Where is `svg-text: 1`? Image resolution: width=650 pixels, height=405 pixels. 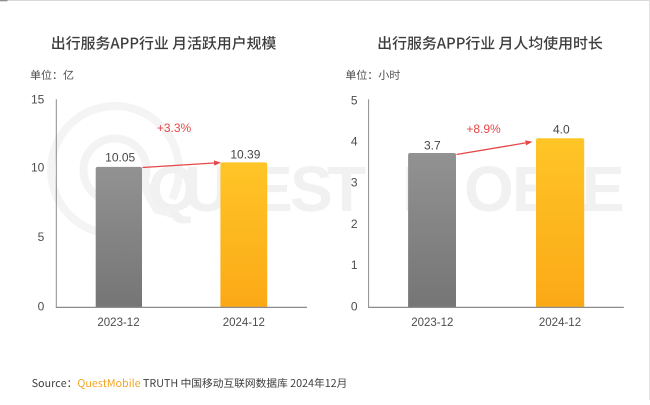
svg-text: 1 is located at coordinates (354, 265).